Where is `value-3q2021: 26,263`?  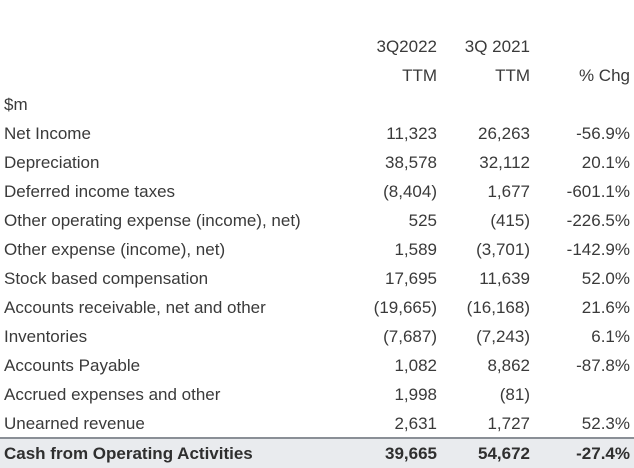 value-3q2021: 26,263 is located at coordinates (504, 133).